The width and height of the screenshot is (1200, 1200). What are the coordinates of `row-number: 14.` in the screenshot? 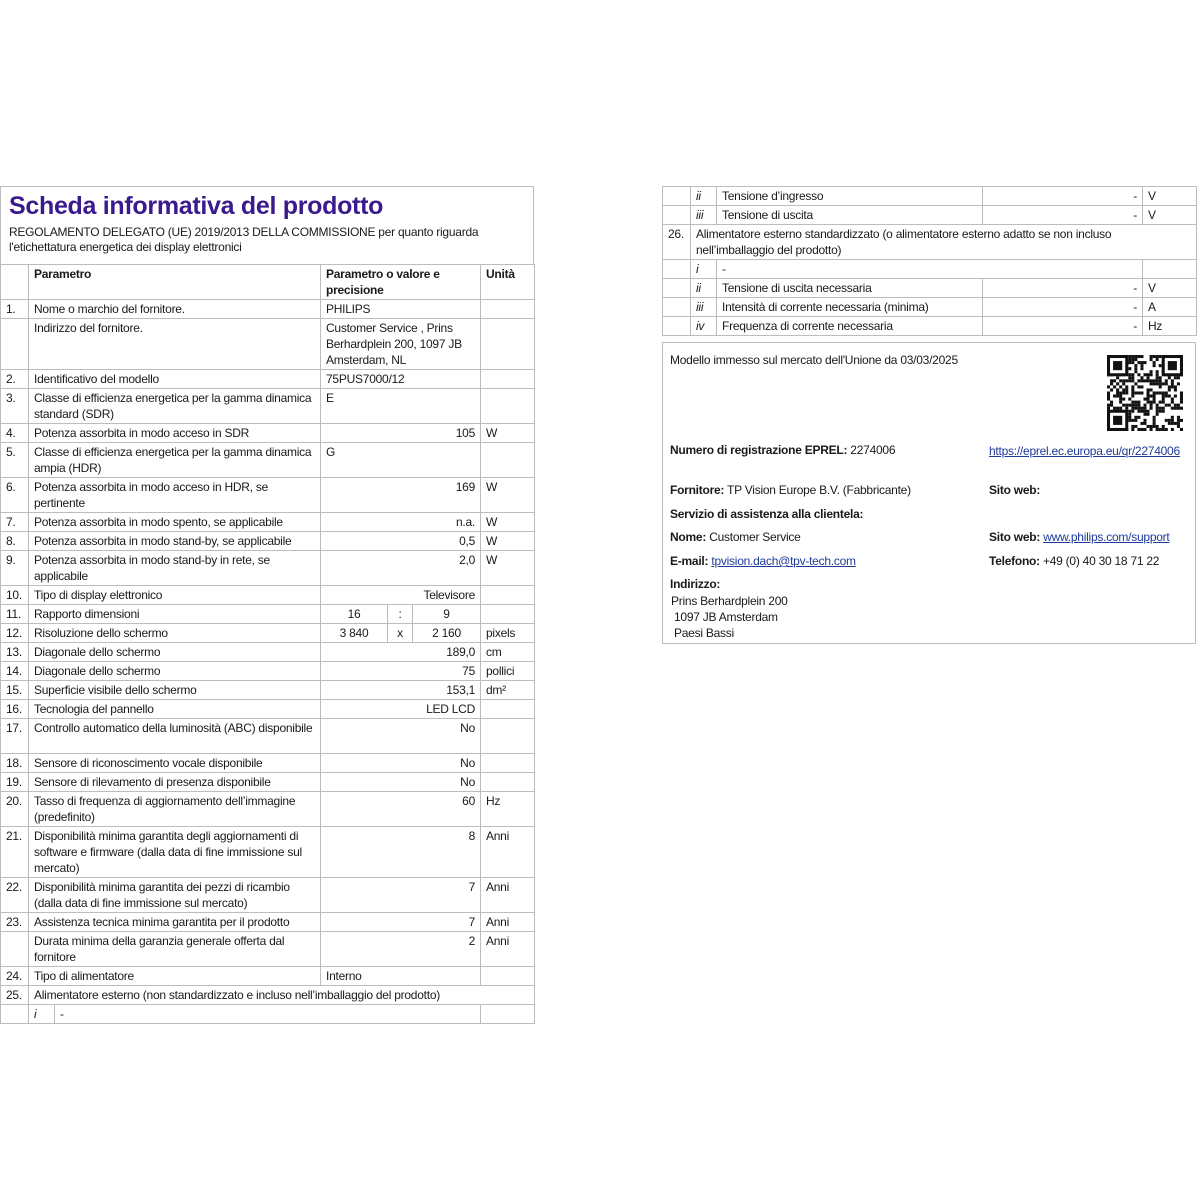 It's located at (14, 671).